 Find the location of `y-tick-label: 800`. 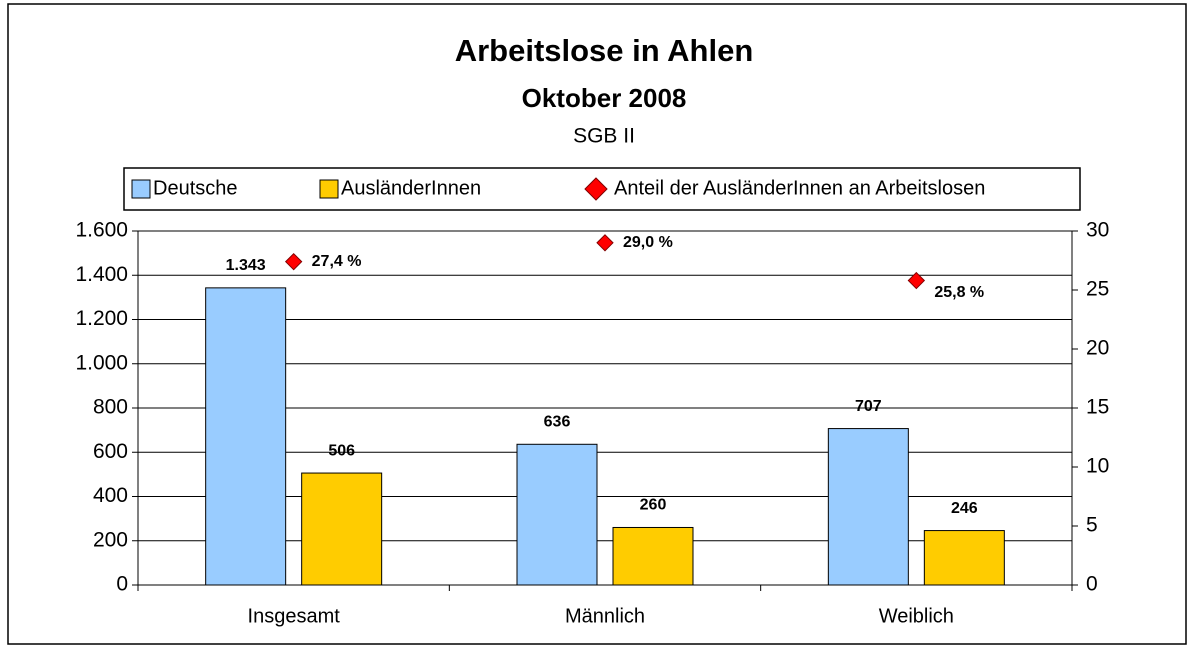

y-tick-label: 800 is located at coordinates (110, 407).